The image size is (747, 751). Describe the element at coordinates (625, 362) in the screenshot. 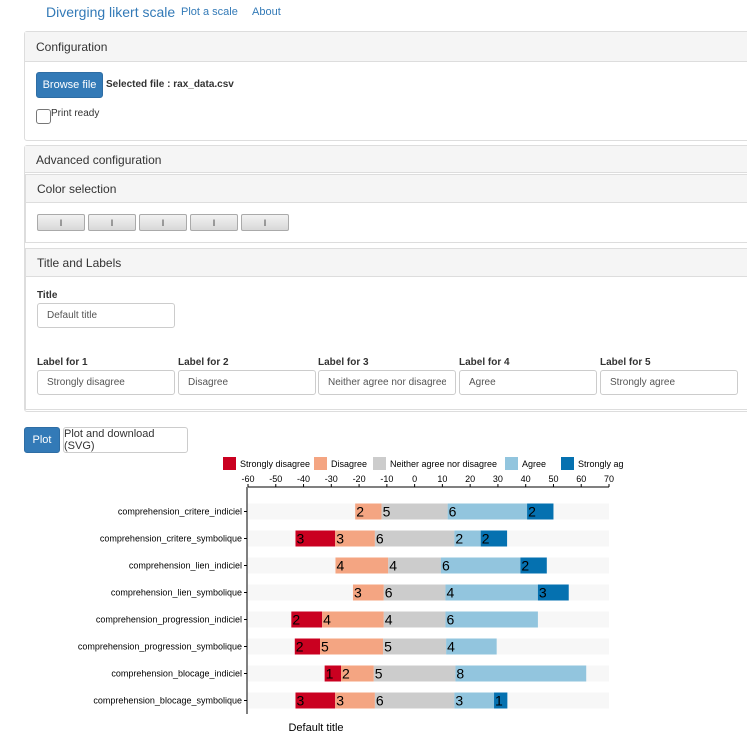

I see `label-5-label: Label for 5` at that location.